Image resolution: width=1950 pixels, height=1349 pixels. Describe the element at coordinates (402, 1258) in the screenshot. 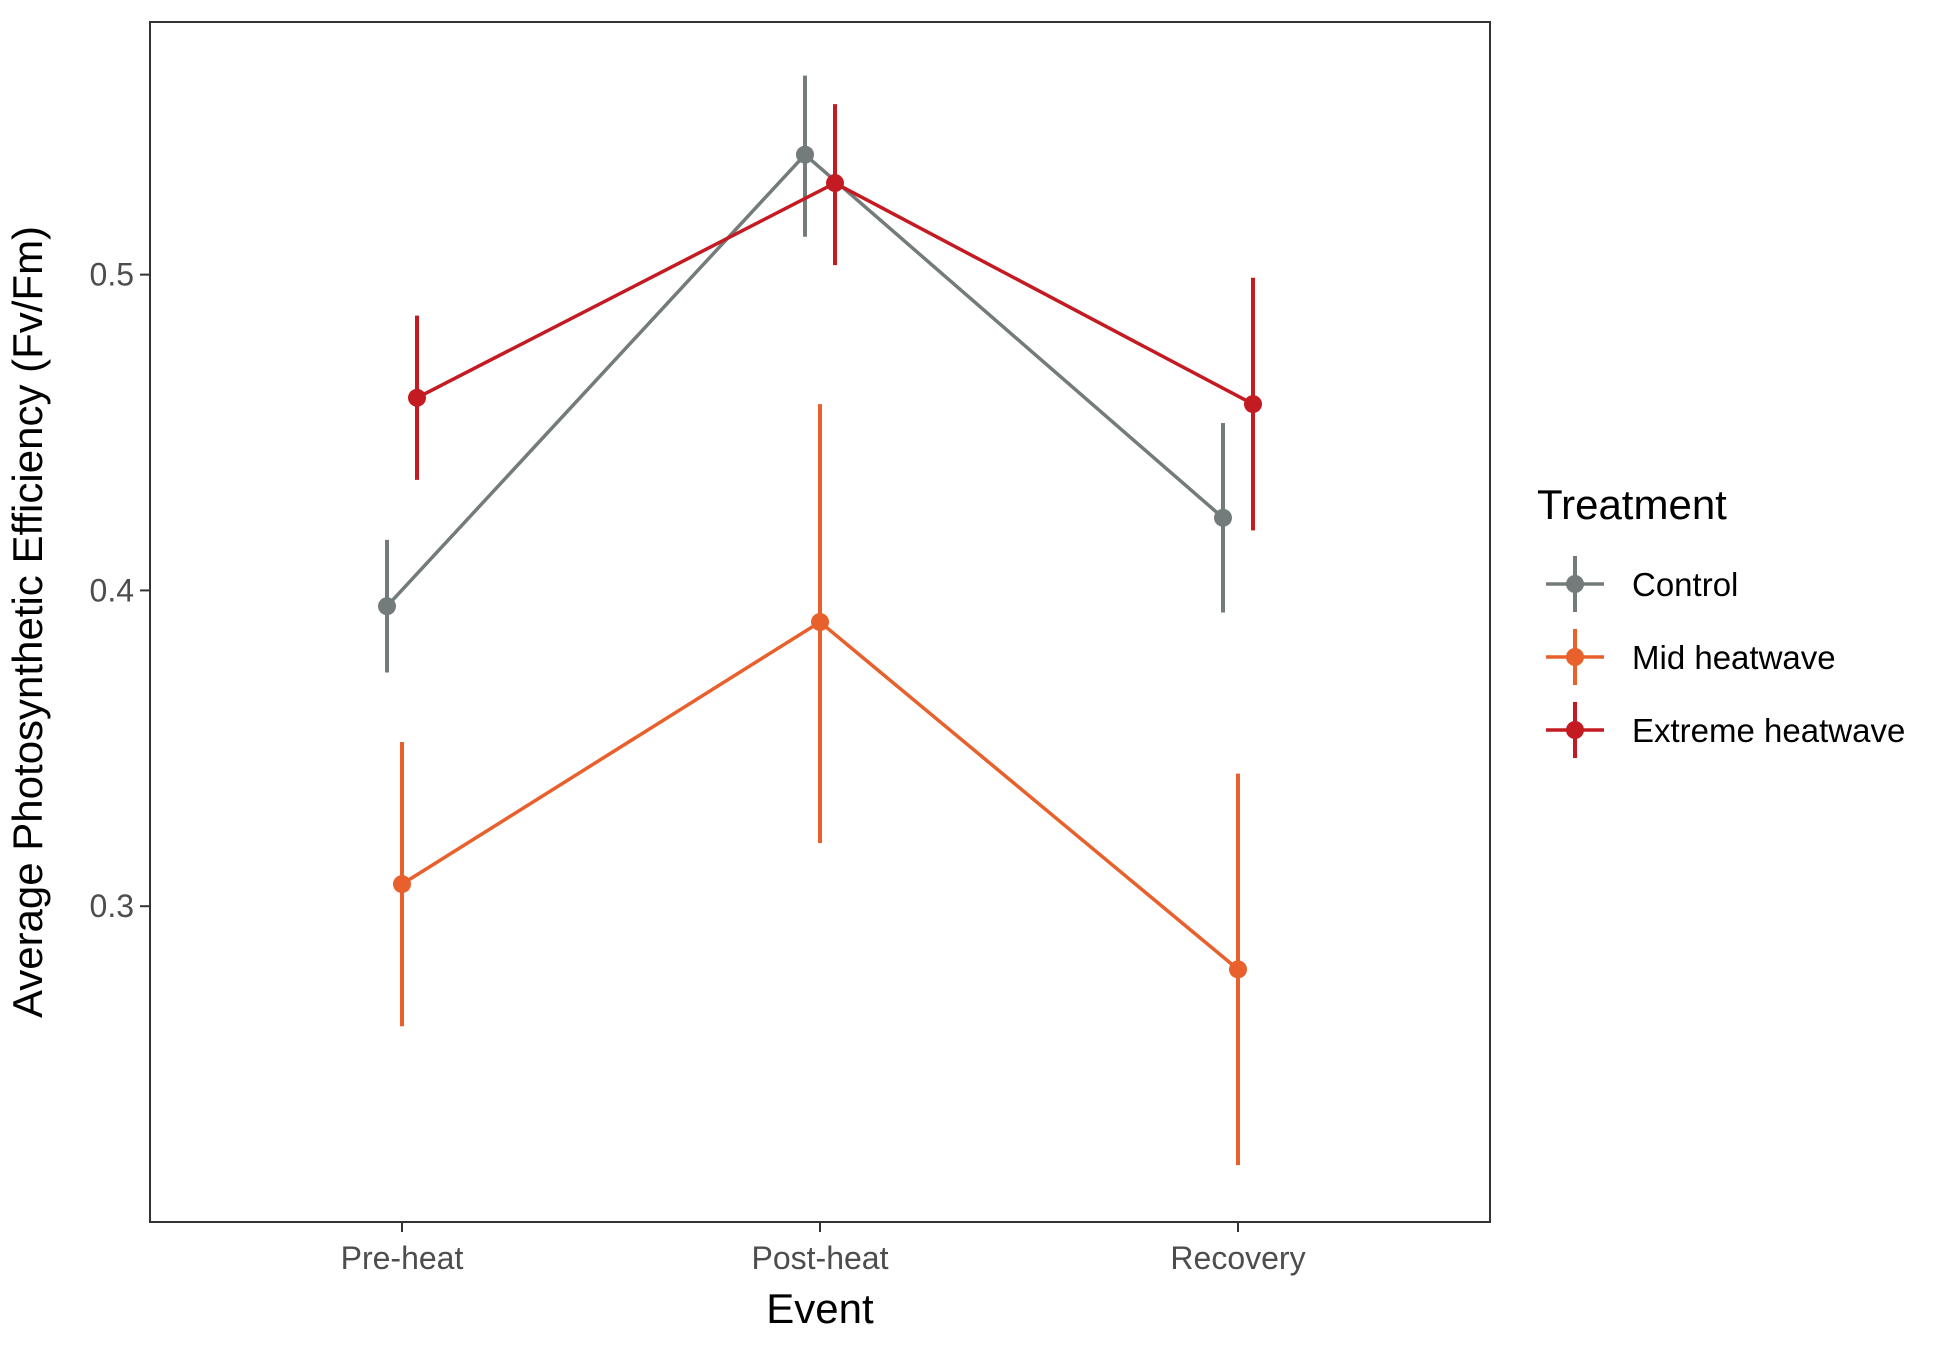

I see `x-tick-label: Pre-heat` at that location.